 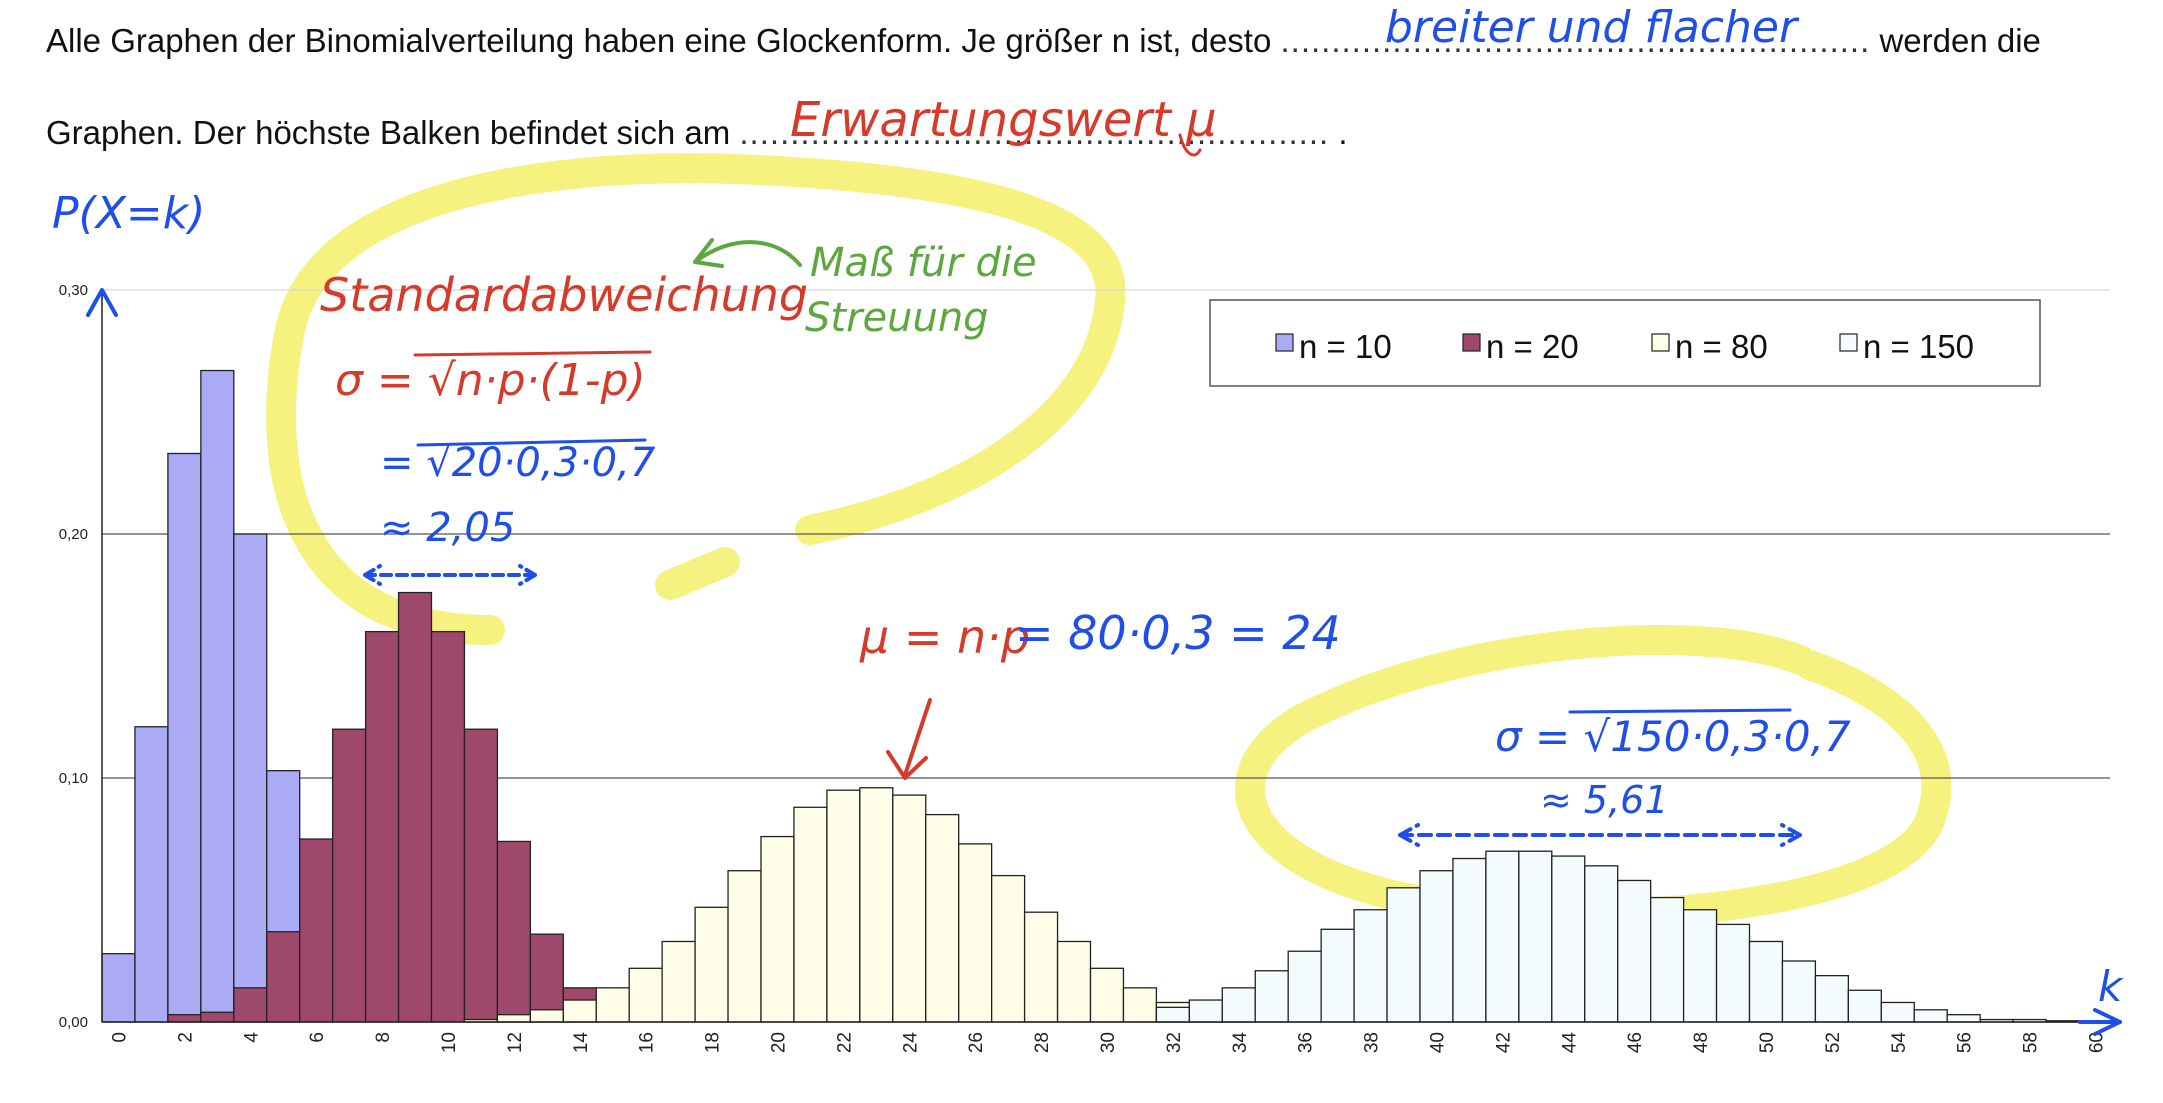 I want to click on x-tick-label: 4, so click(x=251, y=1037).